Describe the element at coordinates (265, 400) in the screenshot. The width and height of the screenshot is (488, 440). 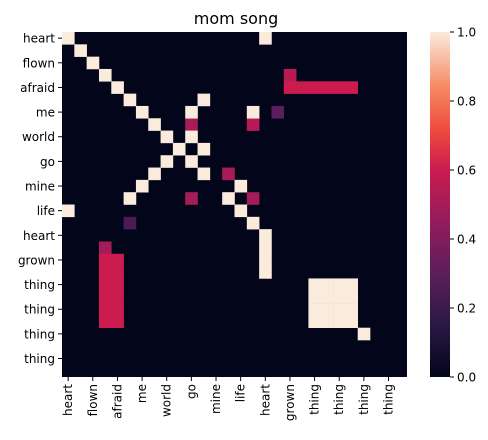
I see `x-tick-label: heart` at that location.